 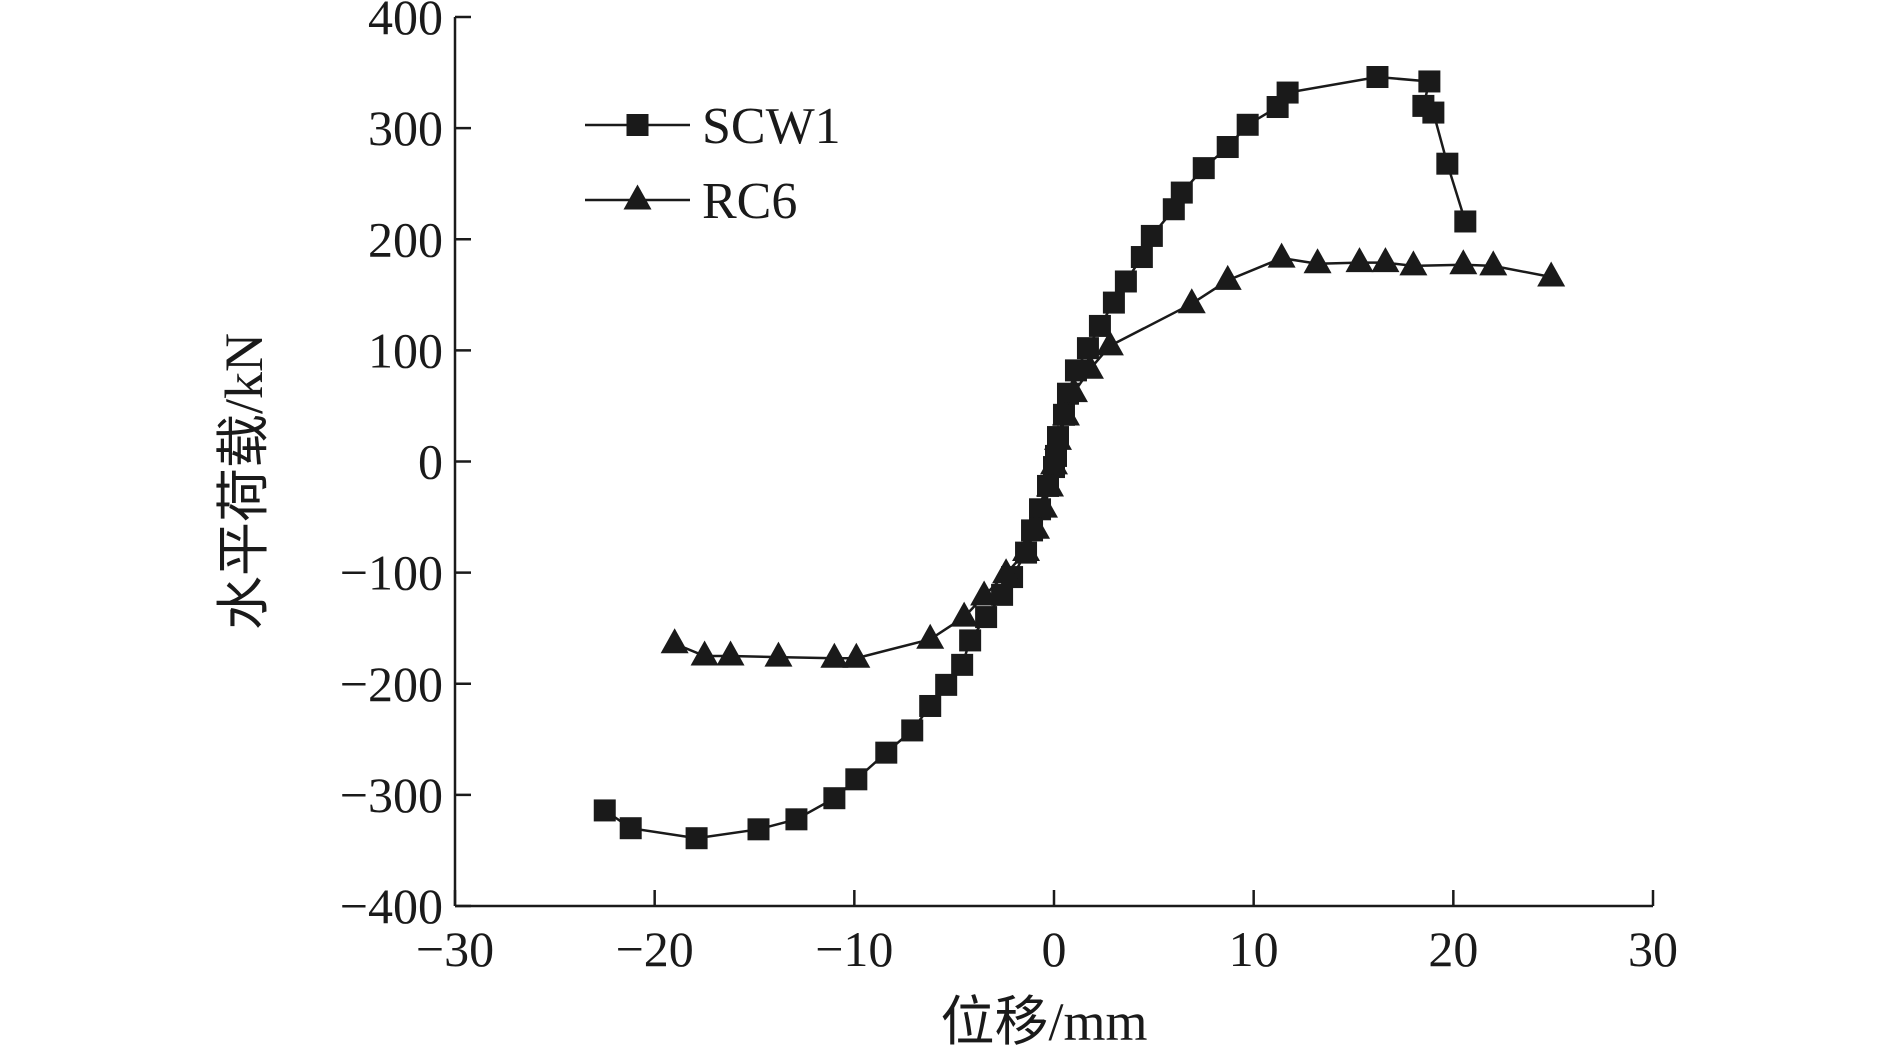 What do you see at coordinates (854, 949) in the screenshot?
I see `x-tick-label: −10` at bounding box center [854, 949].